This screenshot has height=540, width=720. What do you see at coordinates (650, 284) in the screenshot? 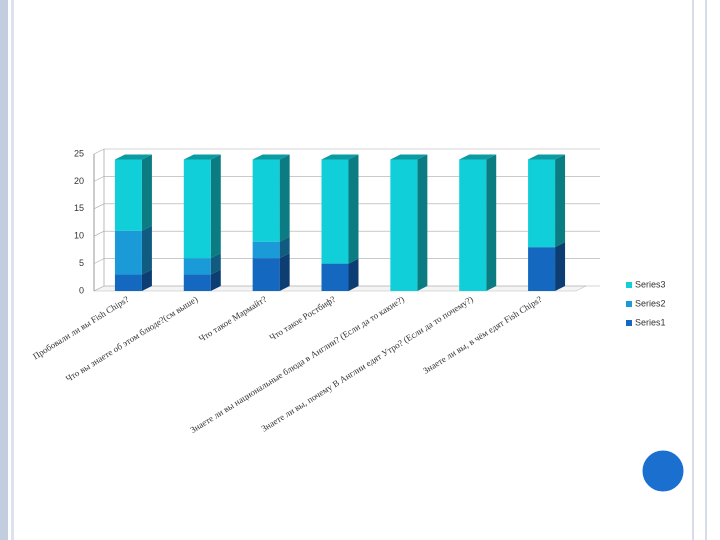
I see `legend-label: Series3` at bounding box center [650, 284].